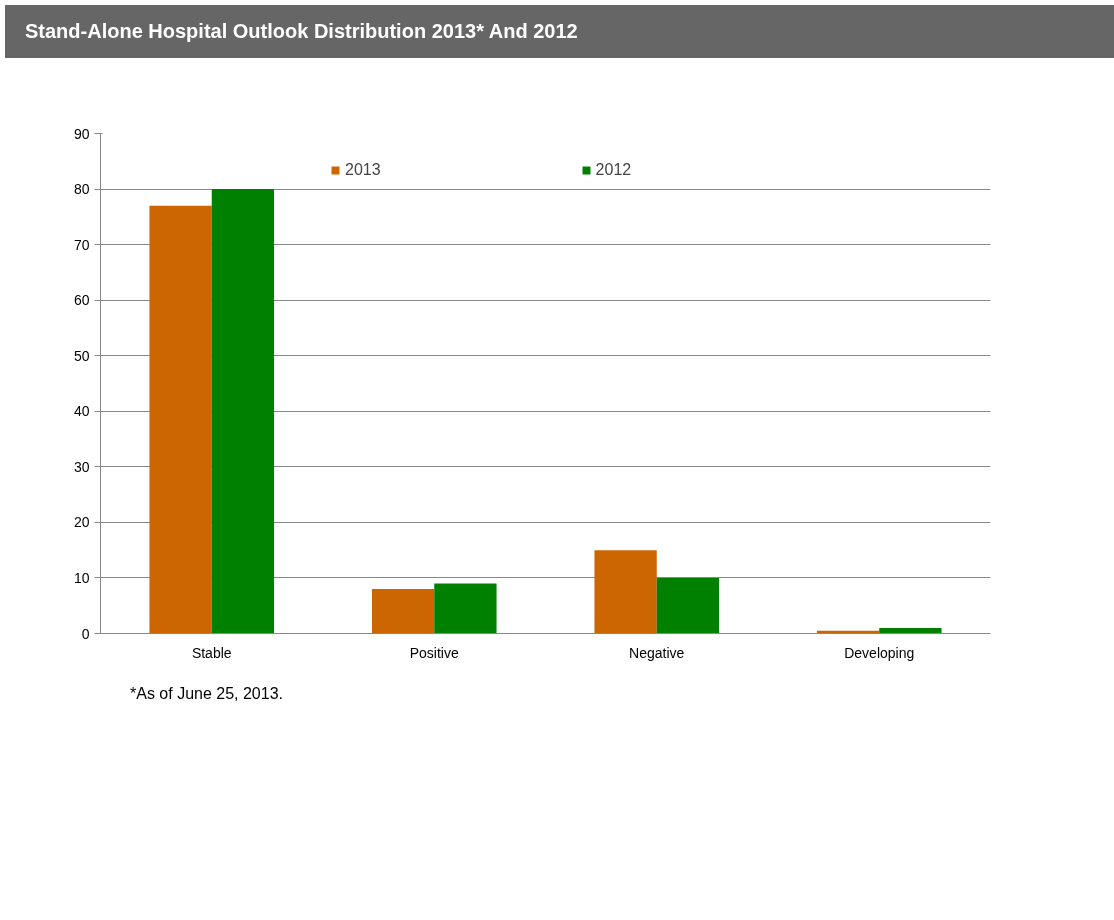 The height and width of the screenshot is (920, 1114). Describe the element at coordinates (81, 244) in the screenshot. I see `y-tick-label: 70` at that location.